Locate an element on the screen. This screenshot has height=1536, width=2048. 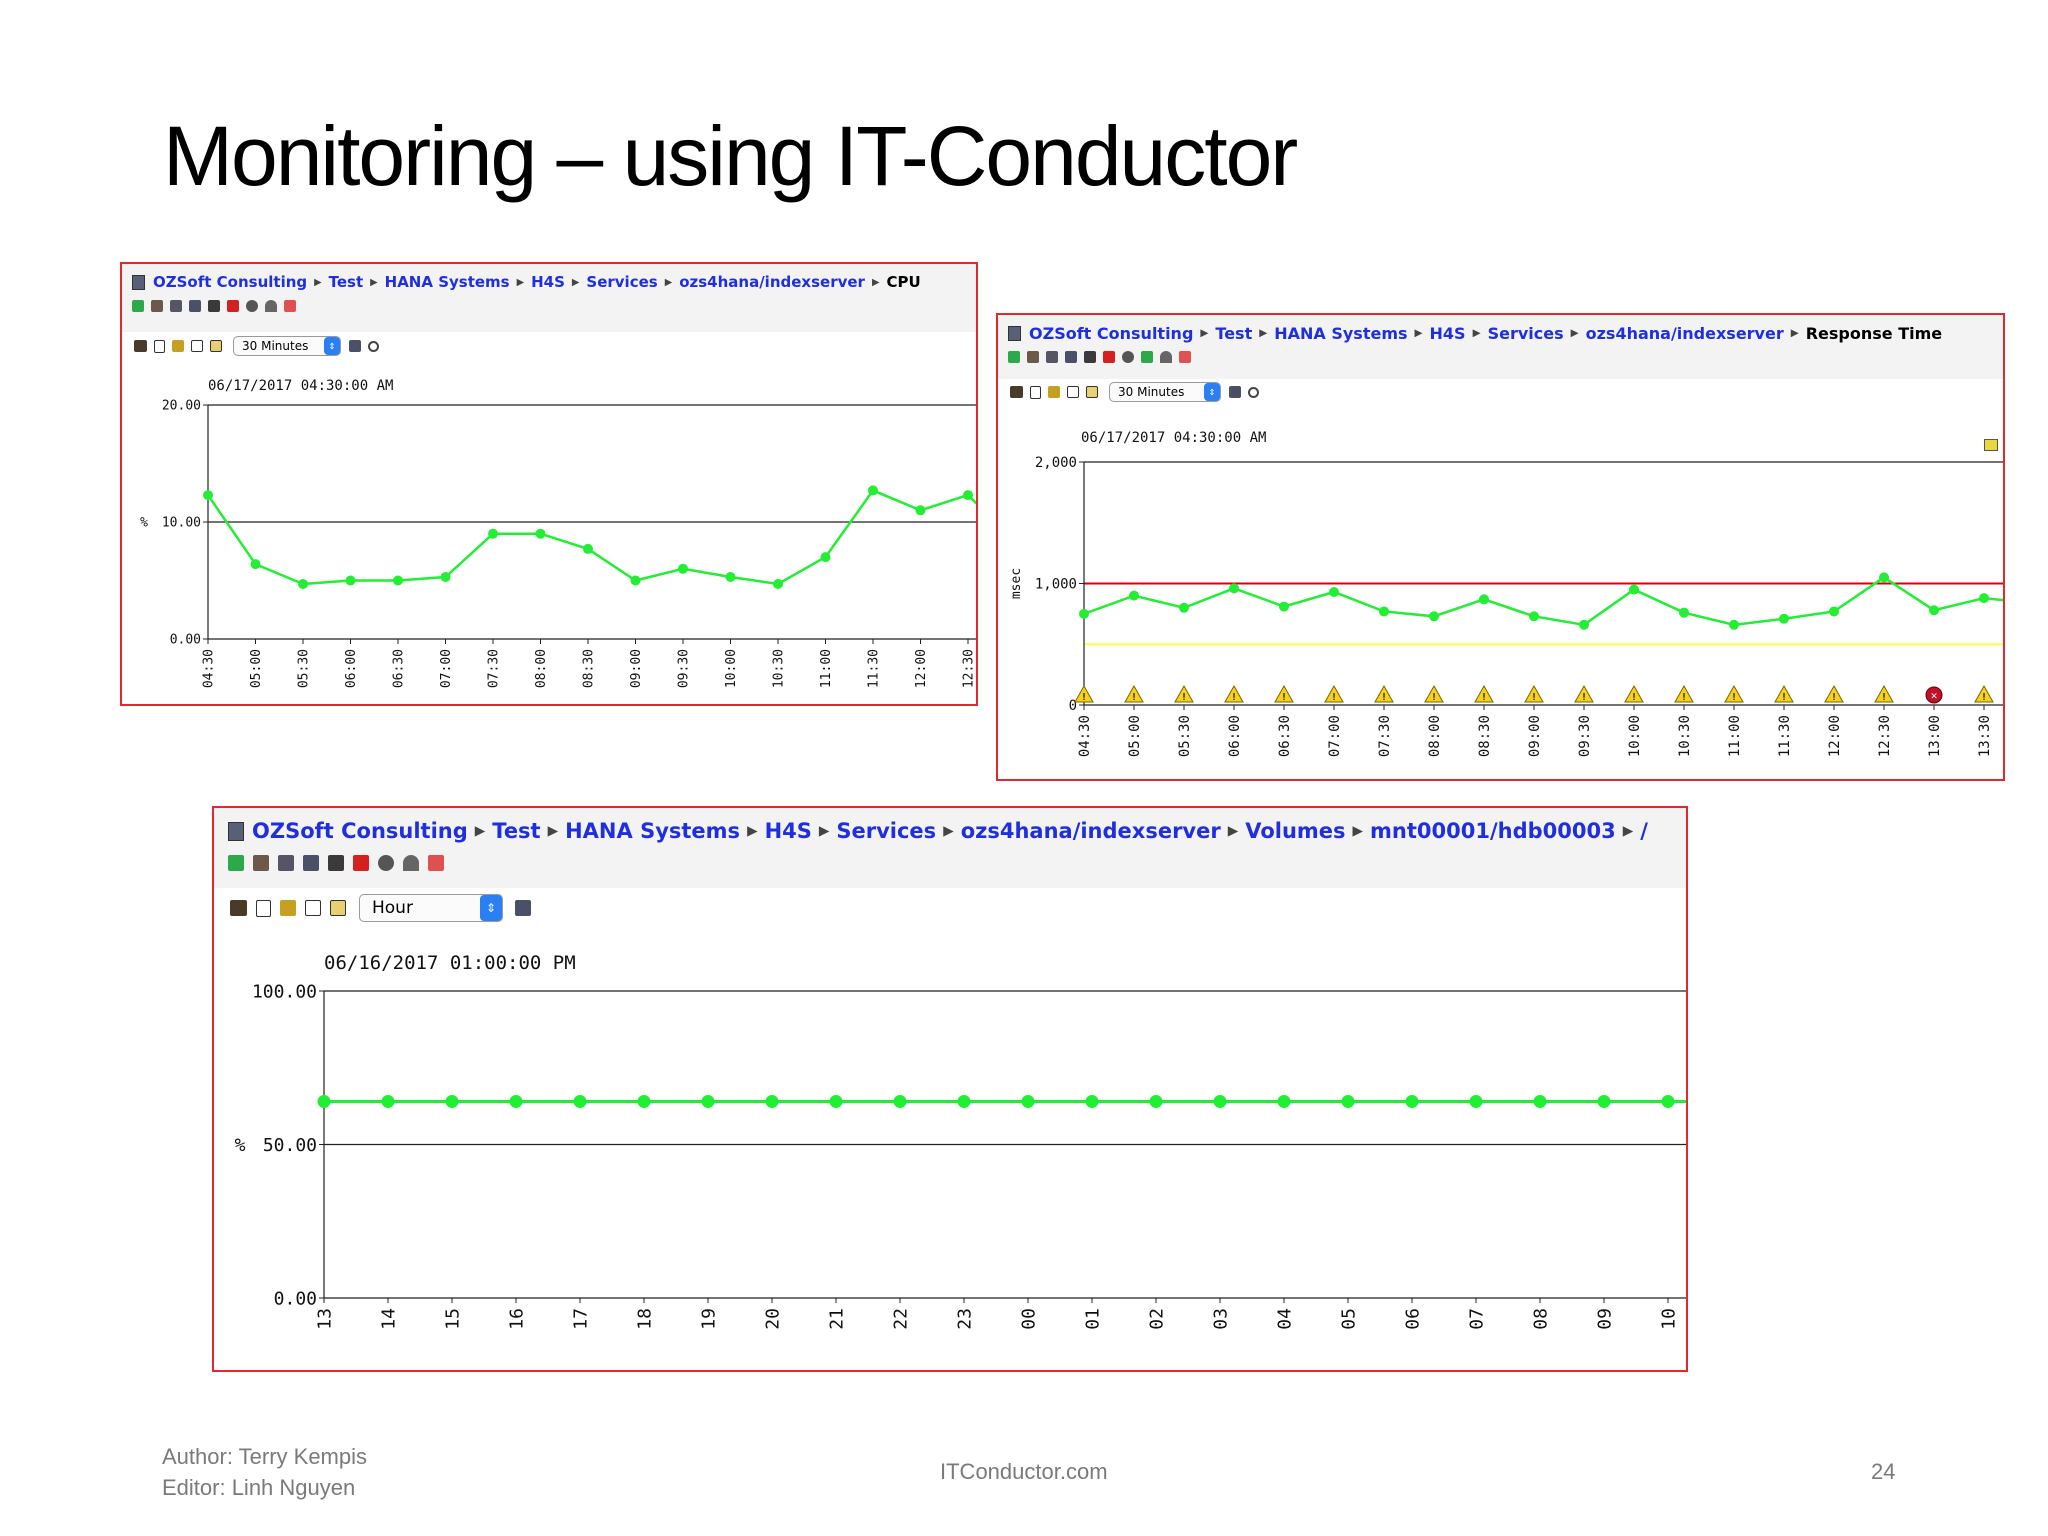
x-tick-label: 13:00 is located at coordinates (1935, 736).